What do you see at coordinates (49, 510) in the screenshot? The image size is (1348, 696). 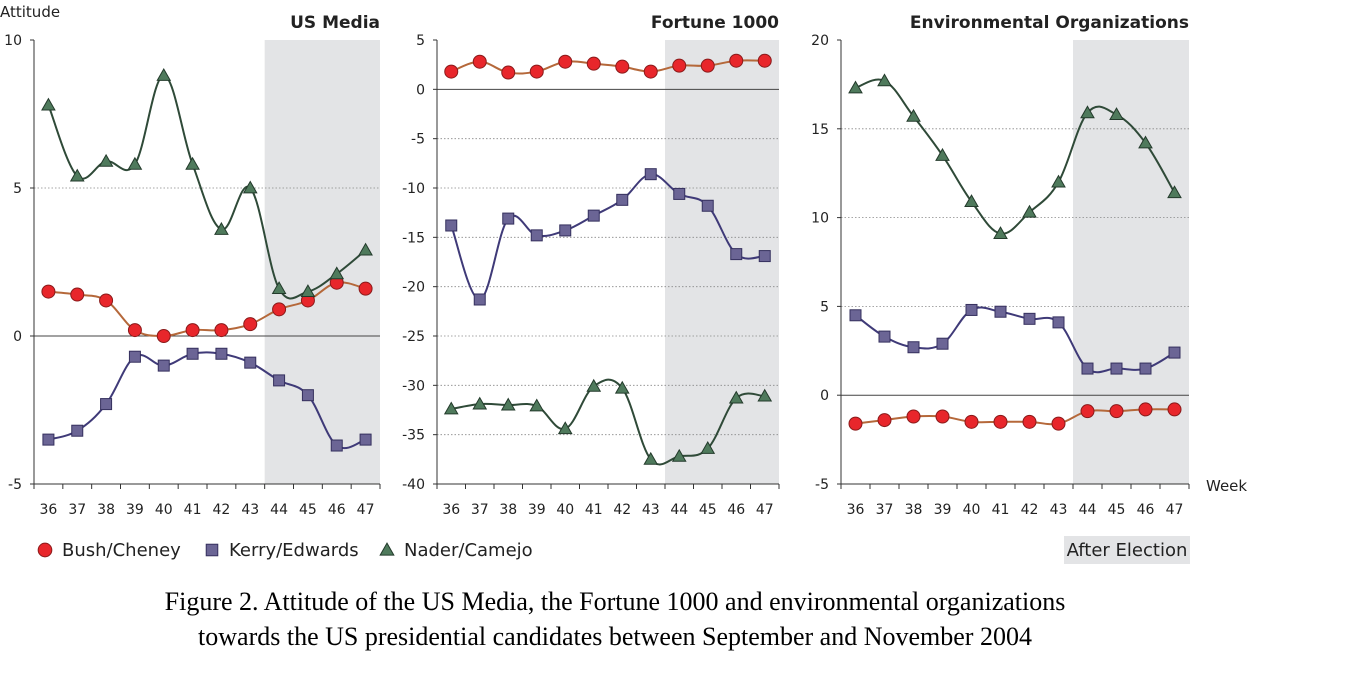 I see `x-tick-label: 36` at bounding box center [49, 510].